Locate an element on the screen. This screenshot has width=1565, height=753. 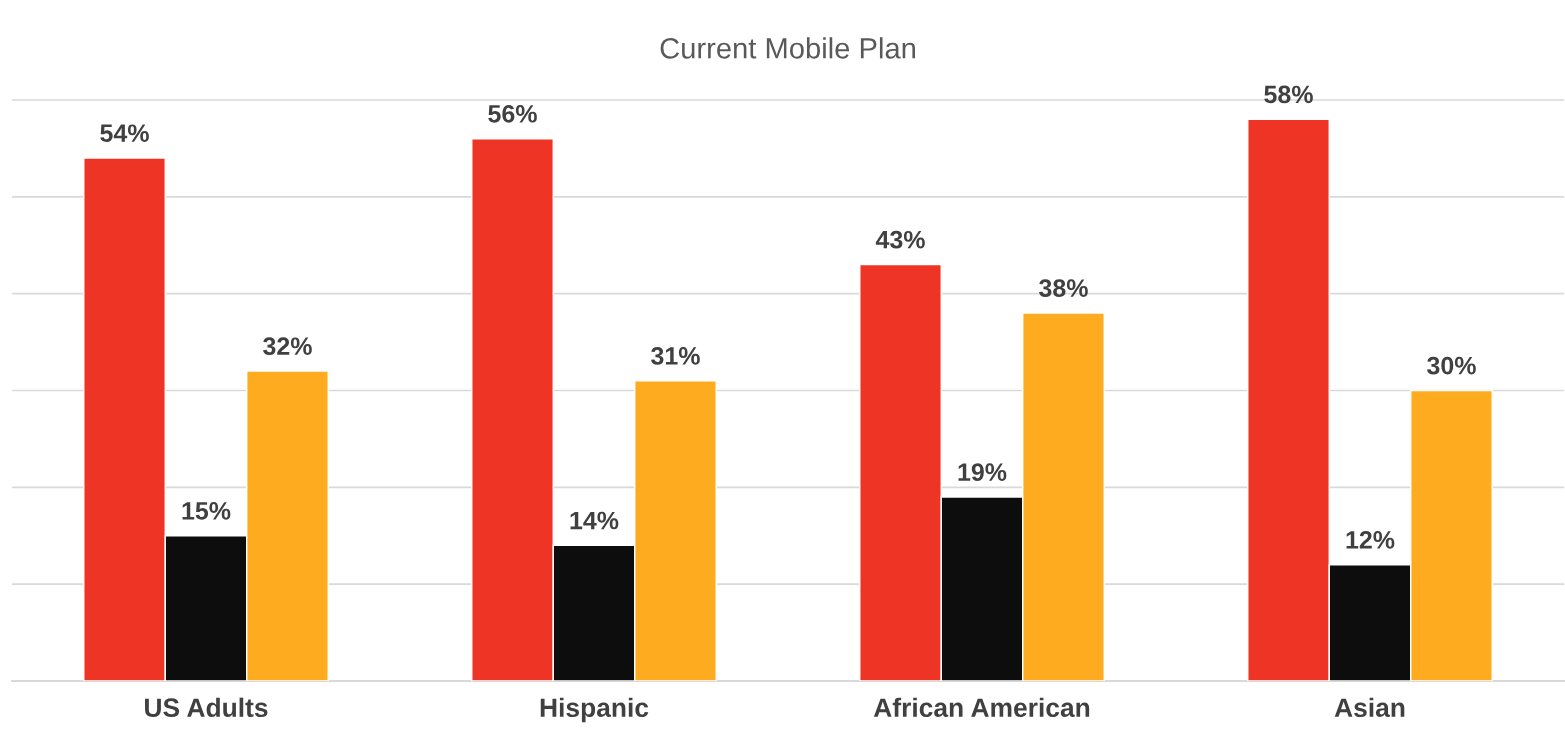
x-tick-label: African American is located at coordinates (981, 707).